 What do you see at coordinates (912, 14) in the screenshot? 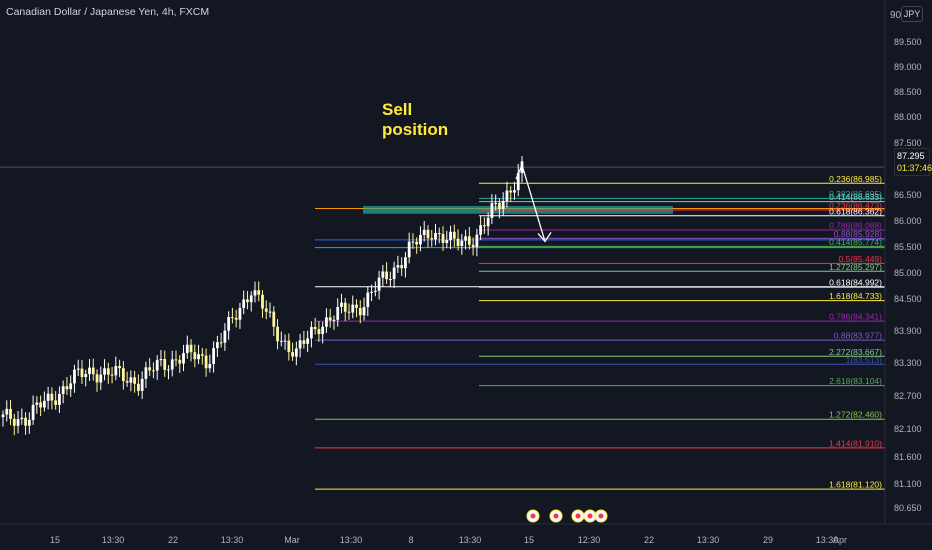
I see `currency-tag: JPY` at bounding box center [912, 14].